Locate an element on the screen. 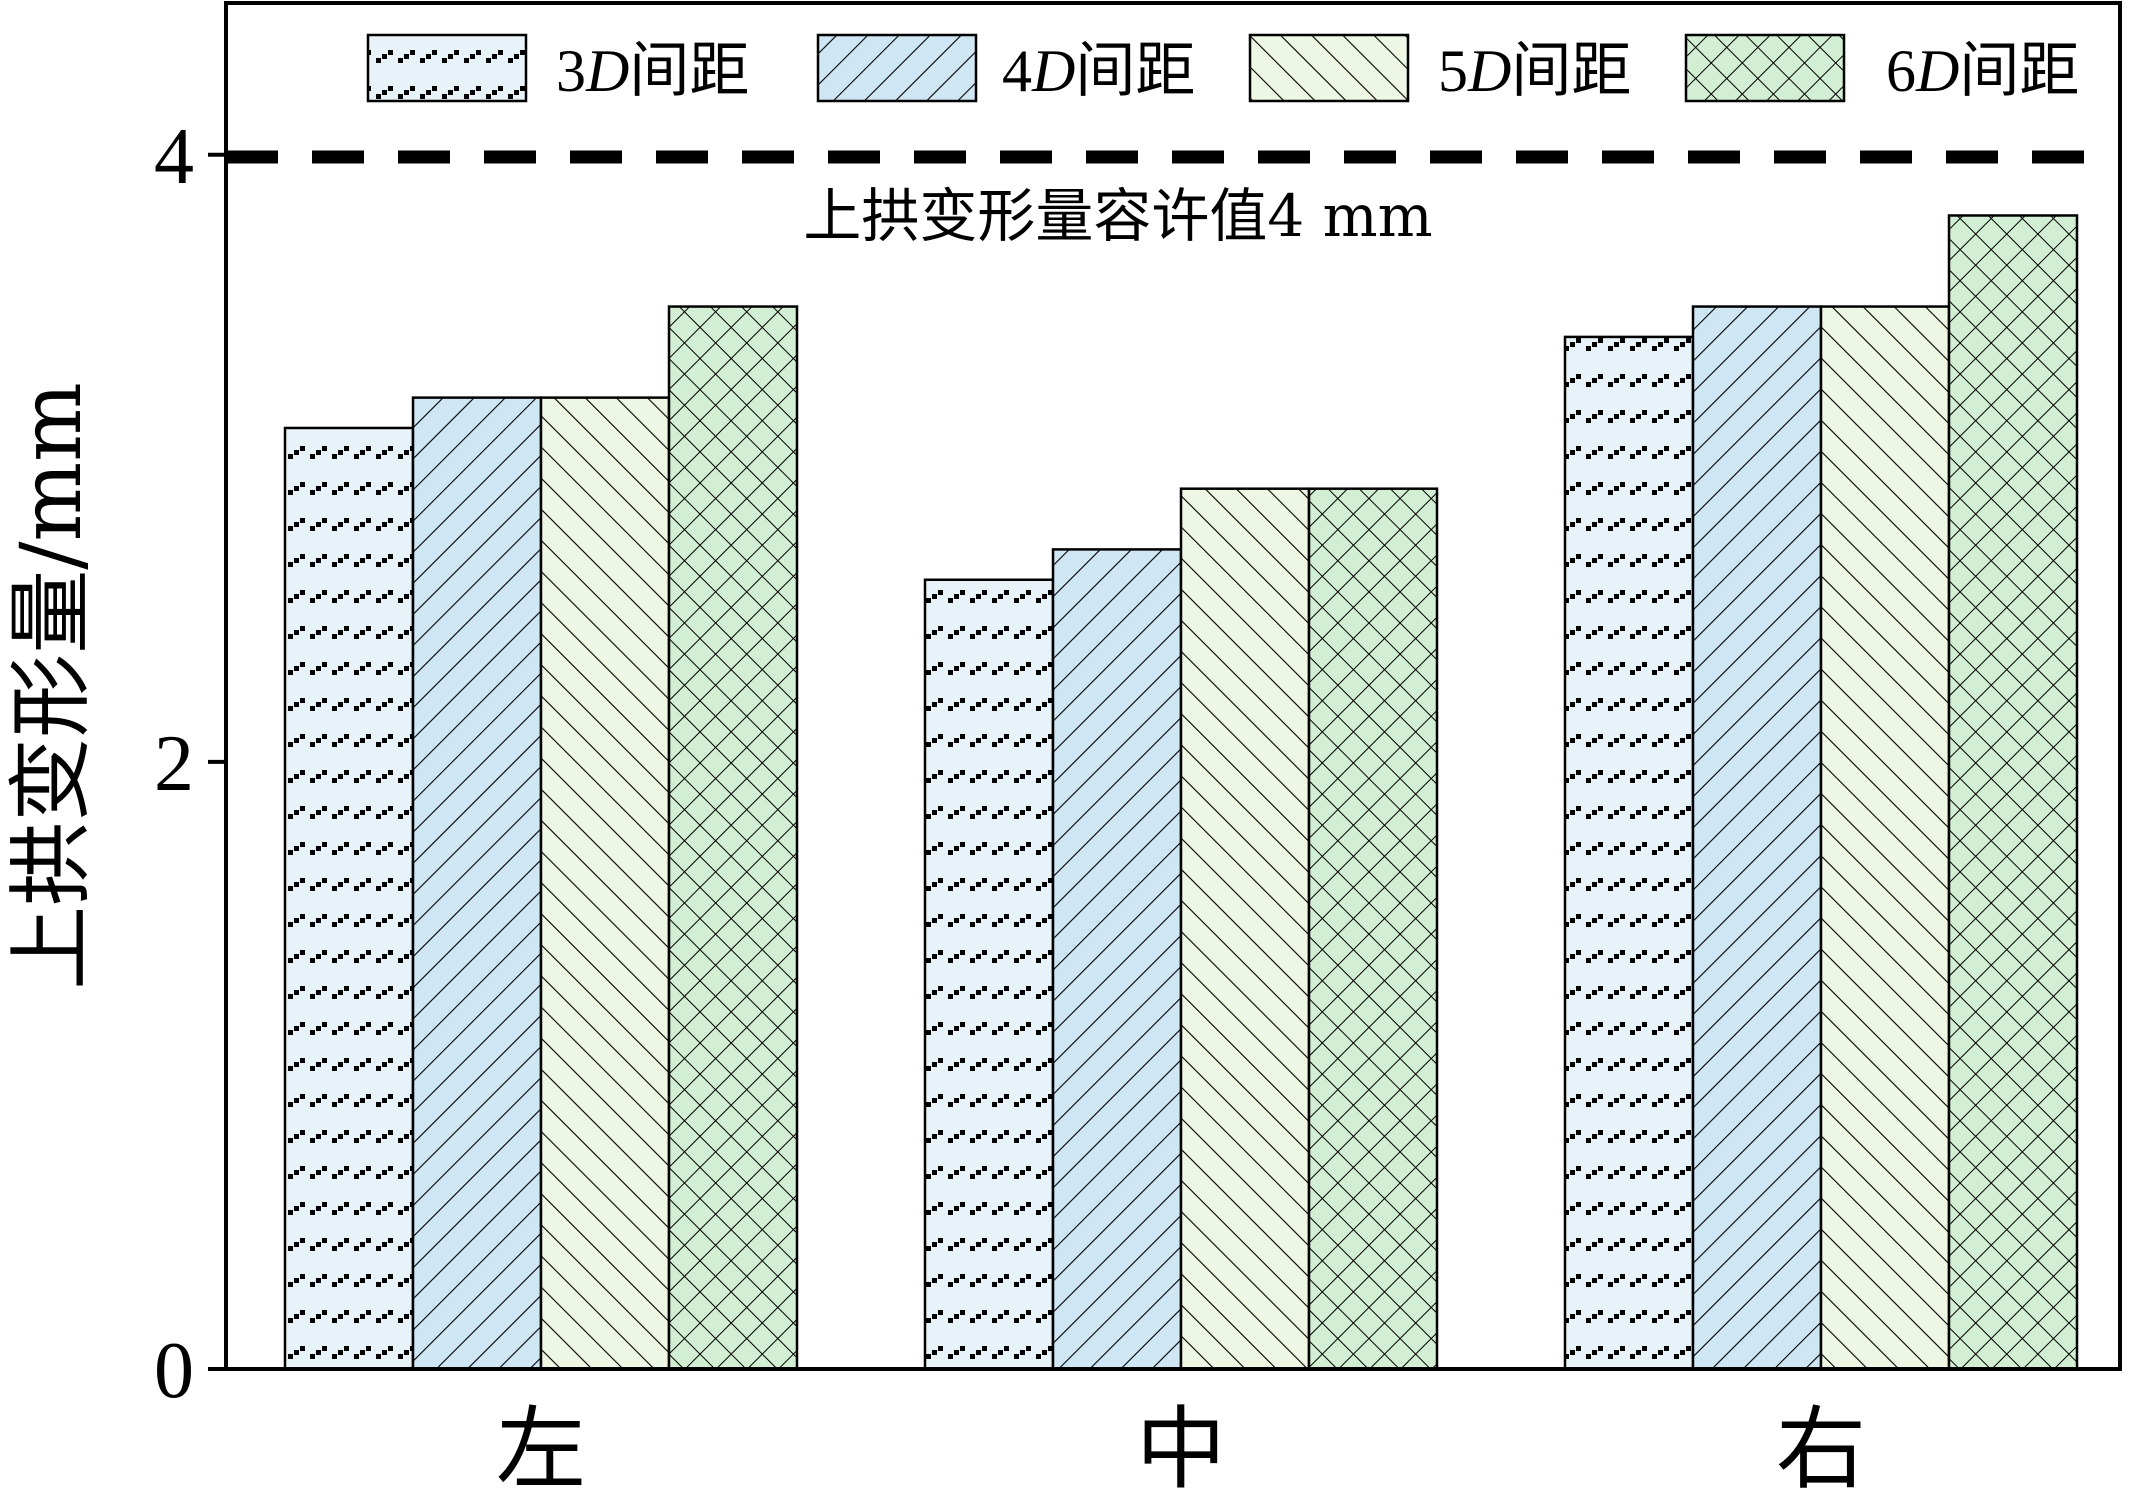  legend-label-1: 3D间距 is located at coordinates (652, 71).